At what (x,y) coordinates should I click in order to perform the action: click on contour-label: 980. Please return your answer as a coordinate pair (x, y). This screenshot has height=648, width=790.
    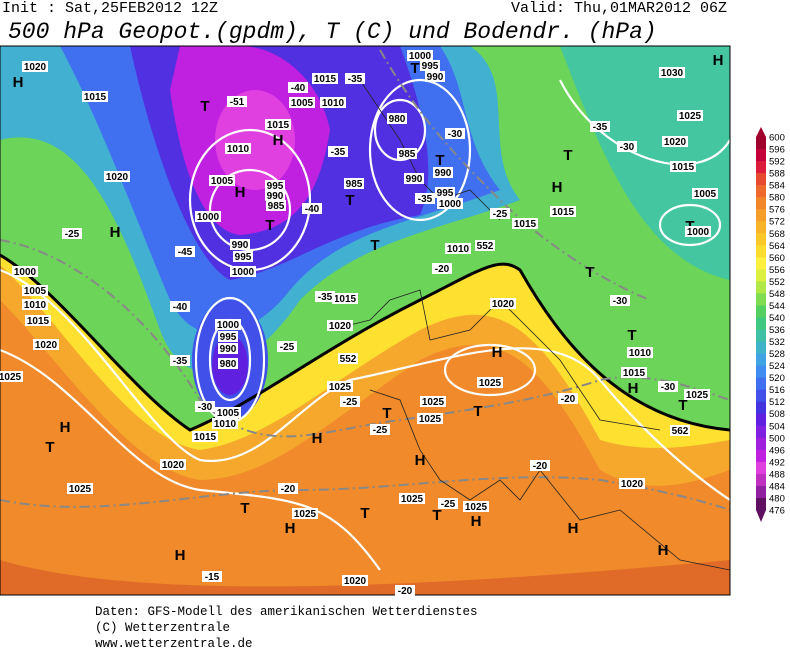
    Looking at the image, I should click on (228, 364).